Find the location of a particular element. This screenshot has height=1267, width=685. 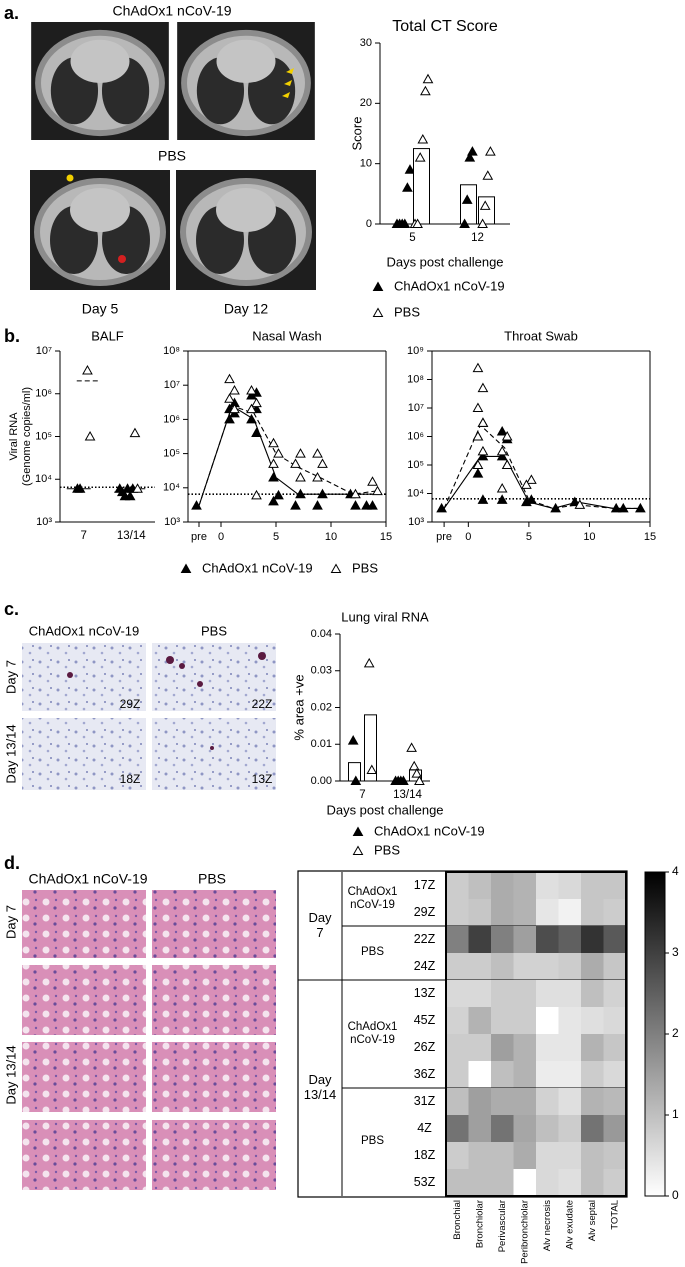

colorbar is located at coordinates (655, 1034).